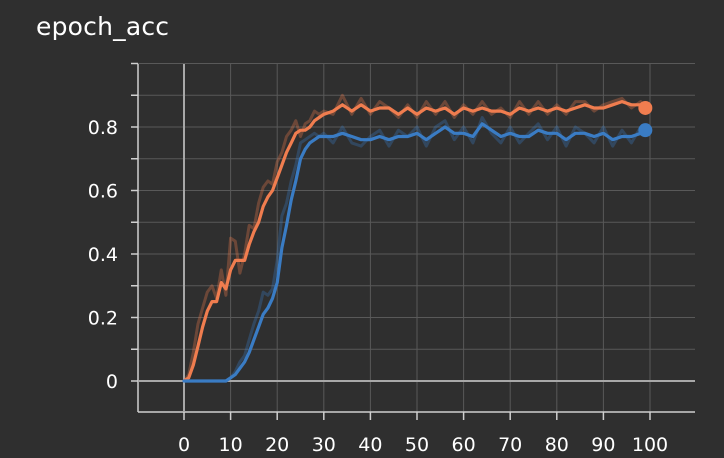 Image resolution: width=724 pixels, height=458 pixels. What do you see at coordinates (184, 445) in the screenshot?
I see `x-tick-label: 0` at bounding box center [184, 445].